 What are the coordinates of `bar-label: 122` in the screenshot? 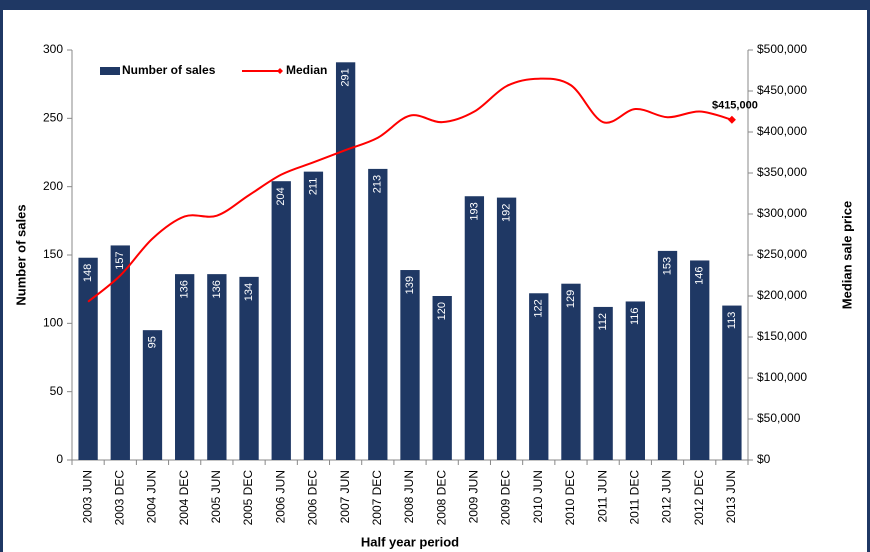 It's located at (539, 308).